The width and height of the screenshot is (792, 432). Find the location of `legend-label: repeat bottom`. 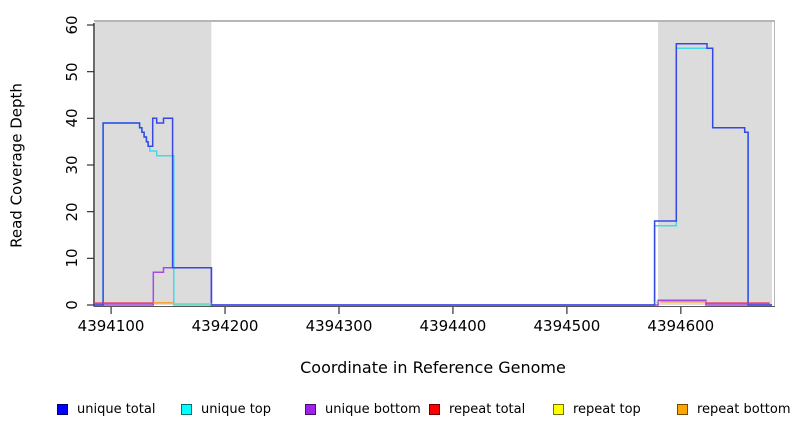

legend-label: repeat bottom is located at coordinates (744, 409).